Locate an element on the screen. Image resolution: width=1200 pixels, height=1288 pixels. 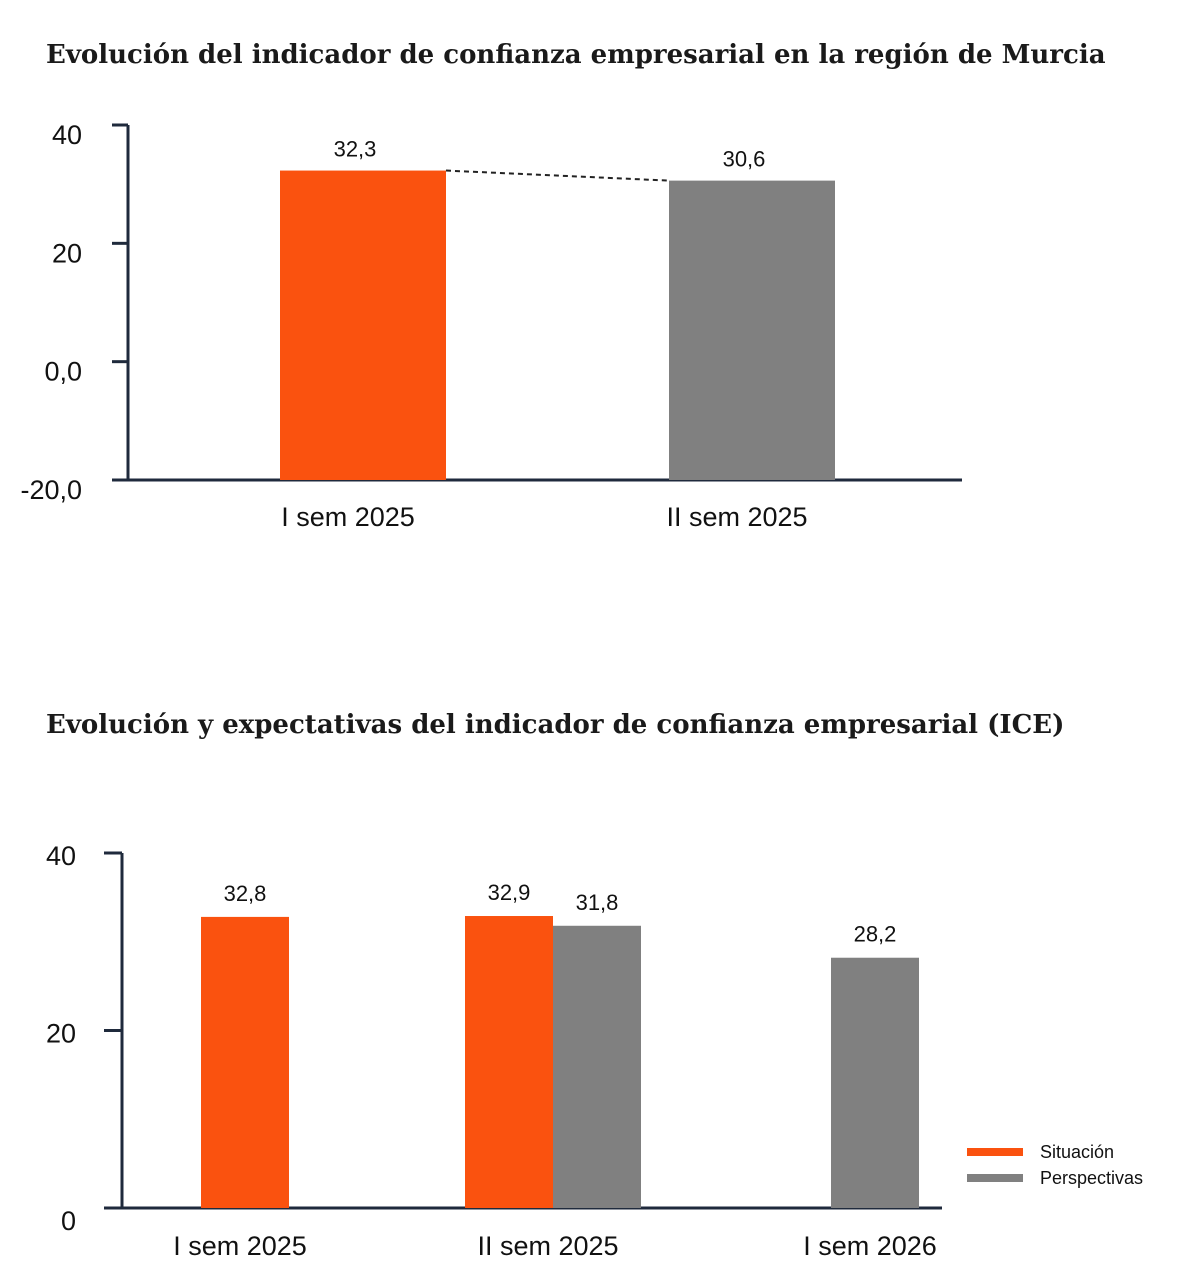
value-label: 32,9 is located at coordinates (509, 892).